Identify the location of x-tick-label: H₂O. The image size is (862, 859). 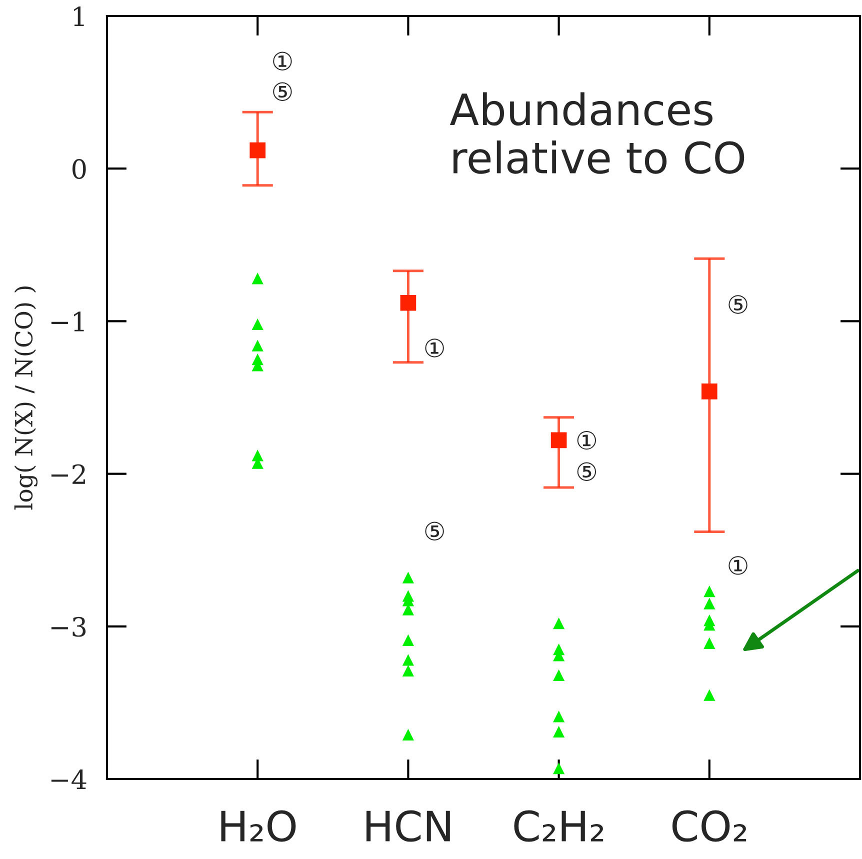
(258, 826).